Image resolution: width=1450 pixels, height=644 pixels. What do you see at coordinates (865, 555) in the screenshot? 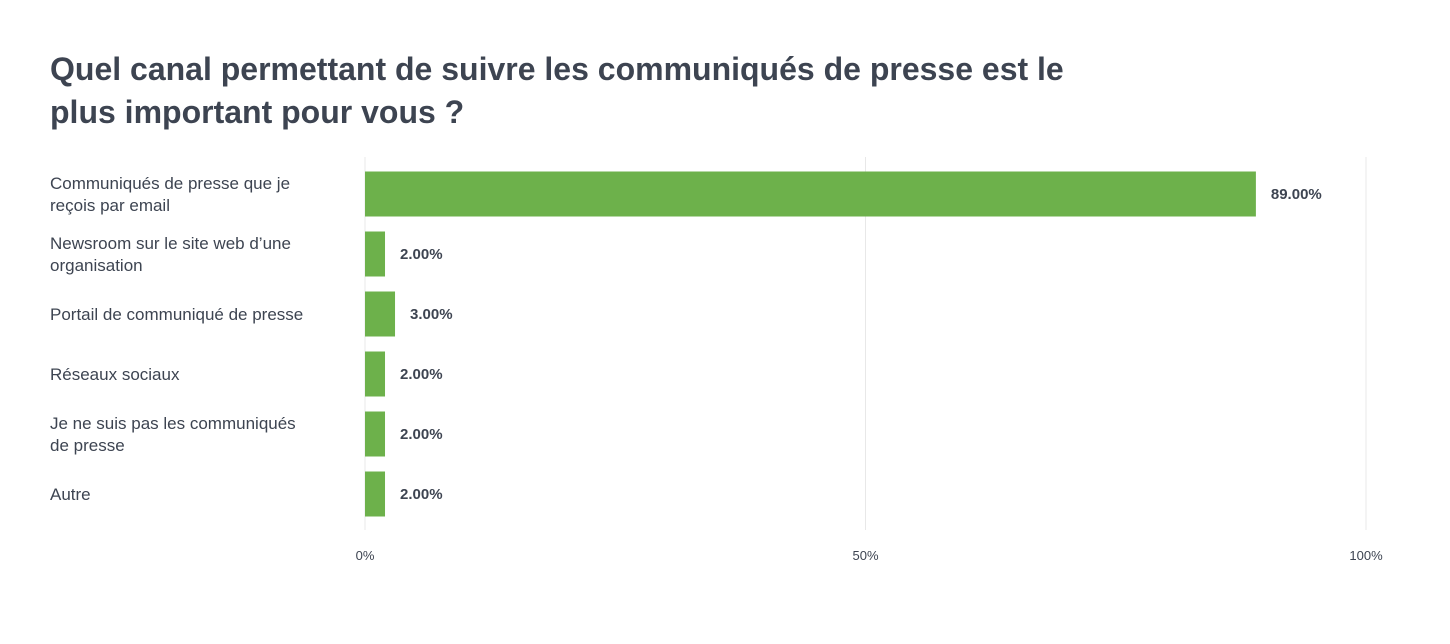
I see `x-tick-label: 50%` at bounding box center [865, 555].